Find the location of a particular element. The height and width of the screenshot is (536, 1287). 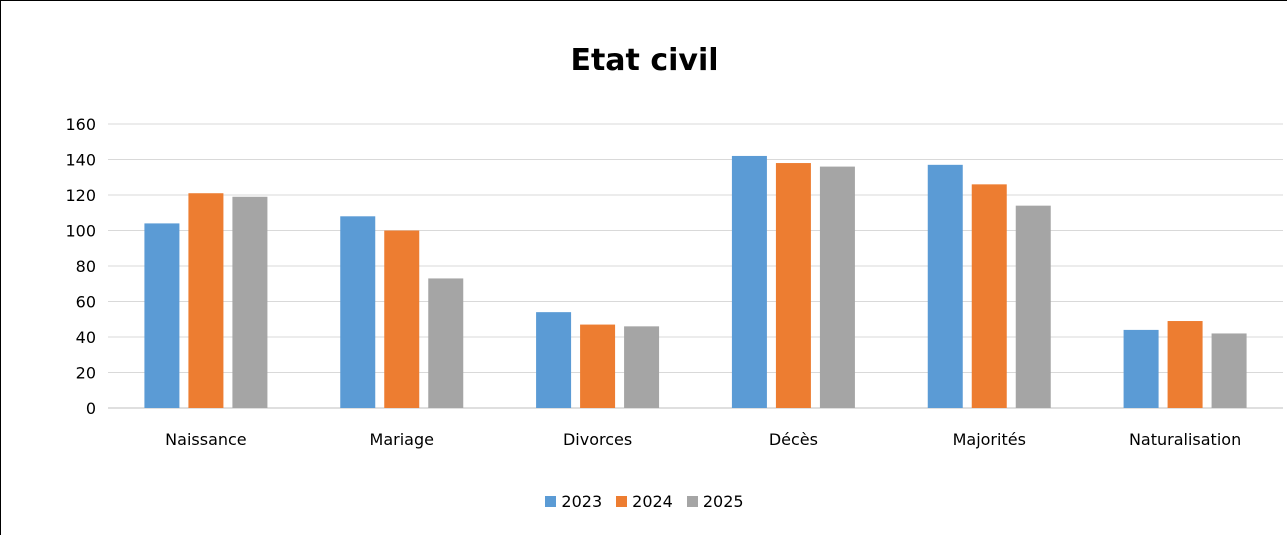

y-tick-label: 80 is located at coordinates (86, 266).